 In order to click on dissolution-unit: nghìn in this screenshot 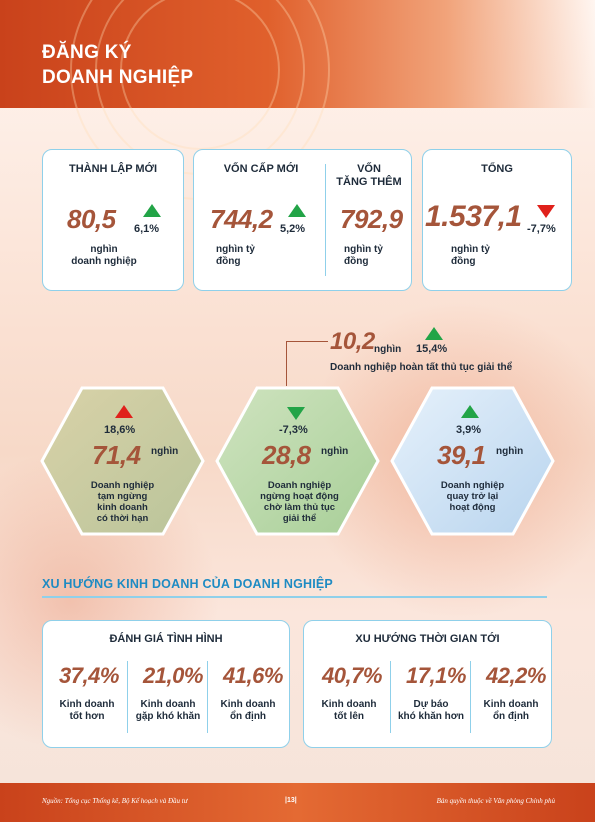, I will do `click(388, 349)`.